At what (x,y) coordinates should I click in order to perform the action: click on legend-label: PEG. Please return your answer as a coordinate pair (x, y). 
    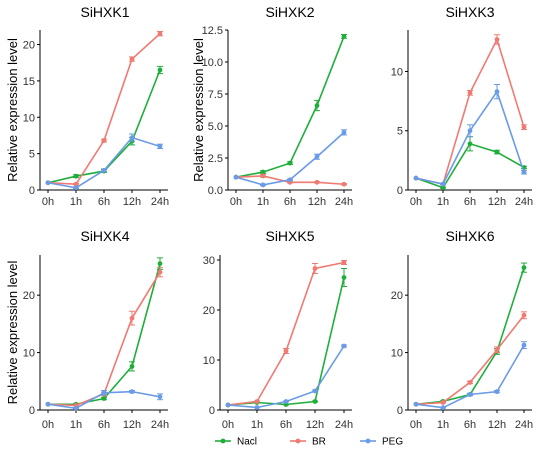
    Looking at the image, I should click on (392, 442).